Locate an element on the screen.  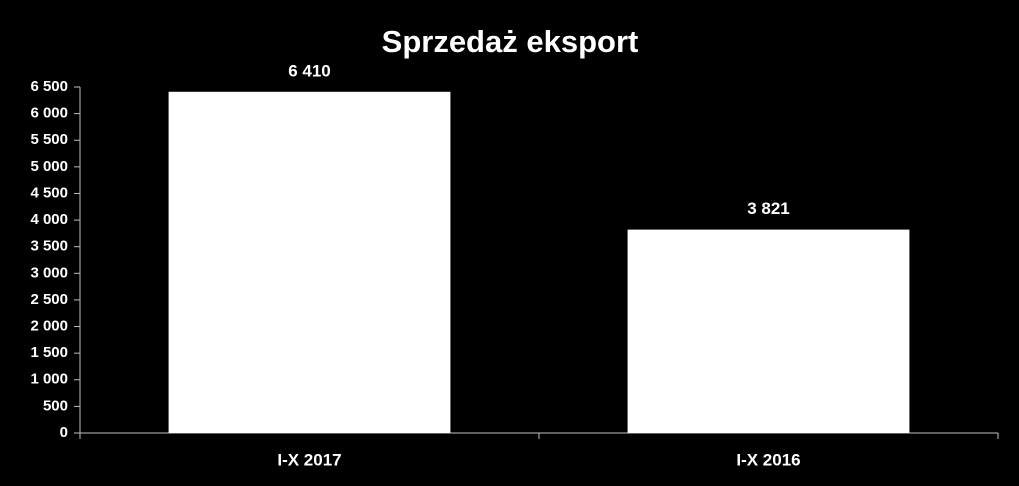
y-tick-label: 3 500 is located at coordinates (49, 246).